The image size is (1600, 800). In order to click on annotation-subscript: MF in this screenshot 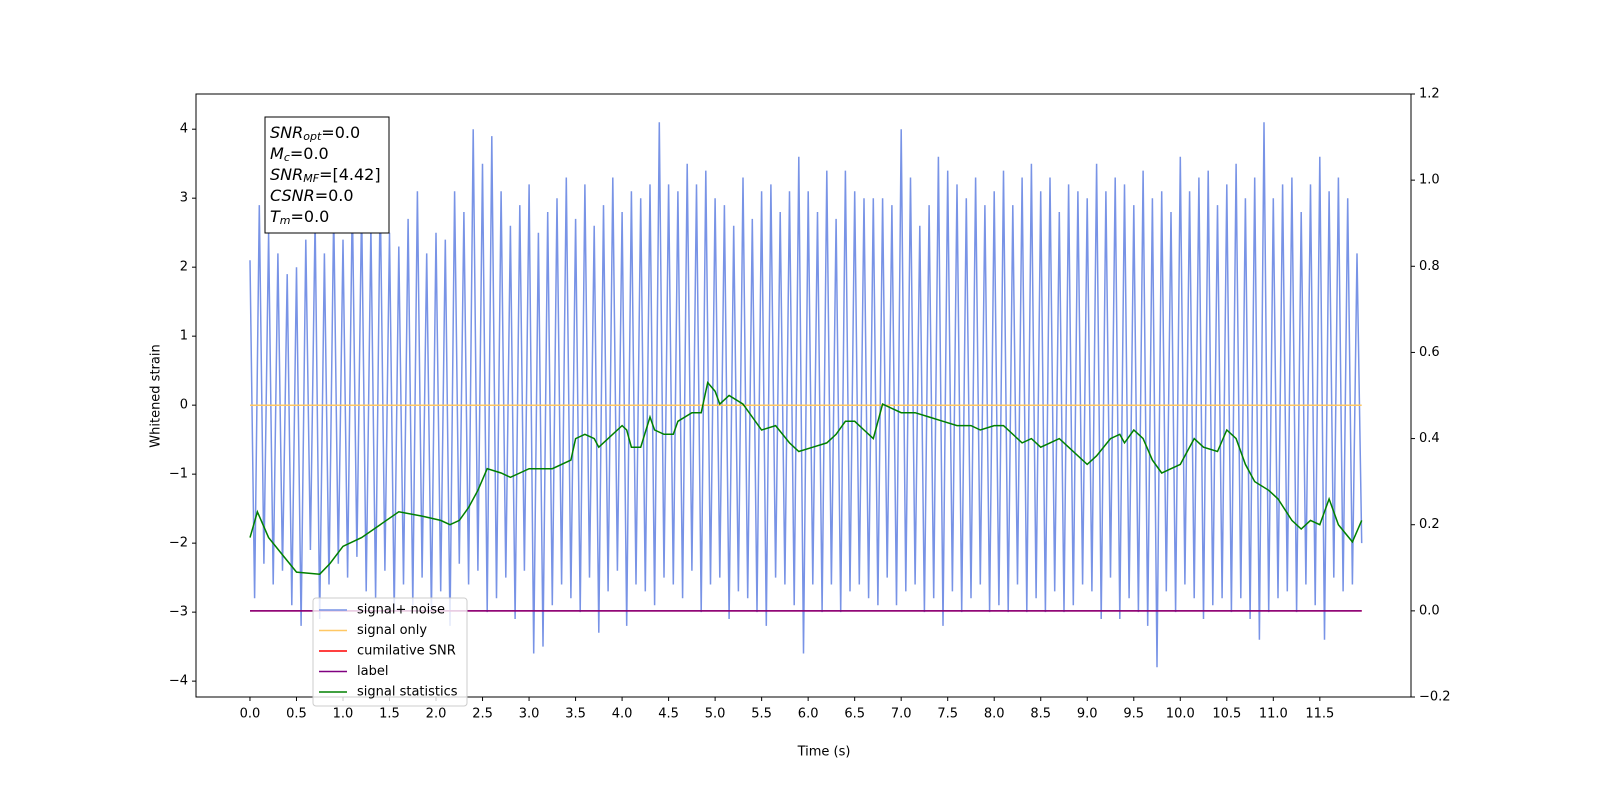, I will do `click(311, 178)`.